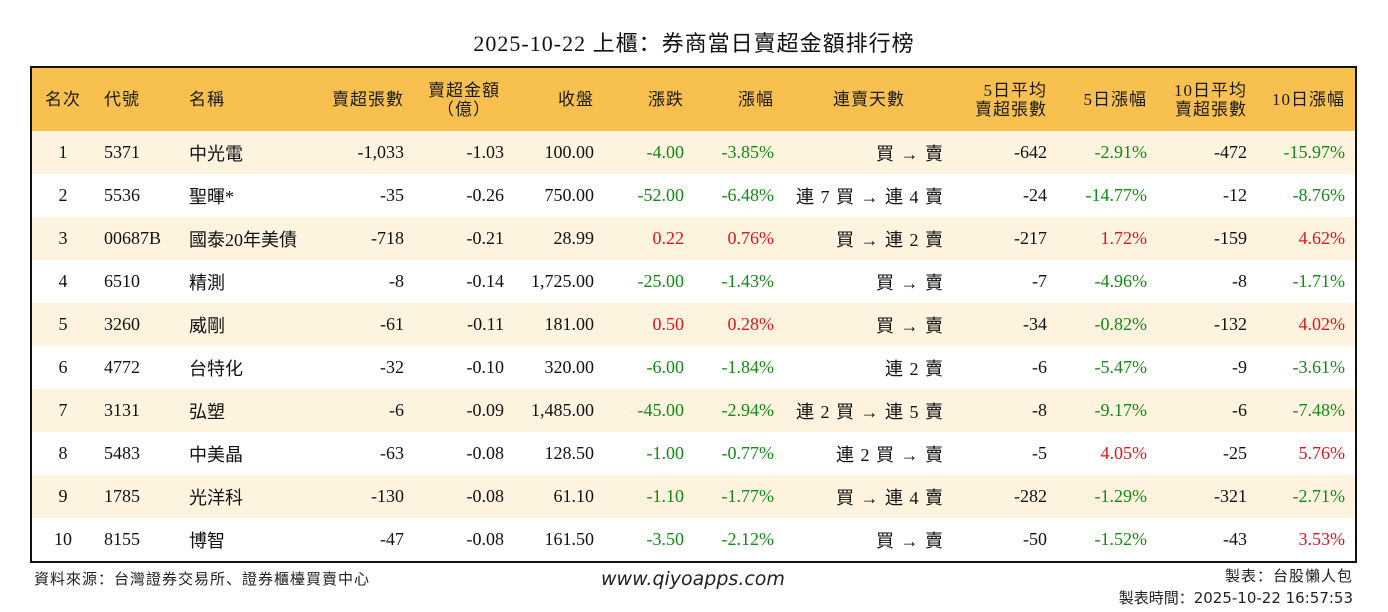 The height and width of the screenshot is (612, 1388). Describe the element at coordinates (569, 324) in the screenshot. I see `cell-close: 181.00` at that location.